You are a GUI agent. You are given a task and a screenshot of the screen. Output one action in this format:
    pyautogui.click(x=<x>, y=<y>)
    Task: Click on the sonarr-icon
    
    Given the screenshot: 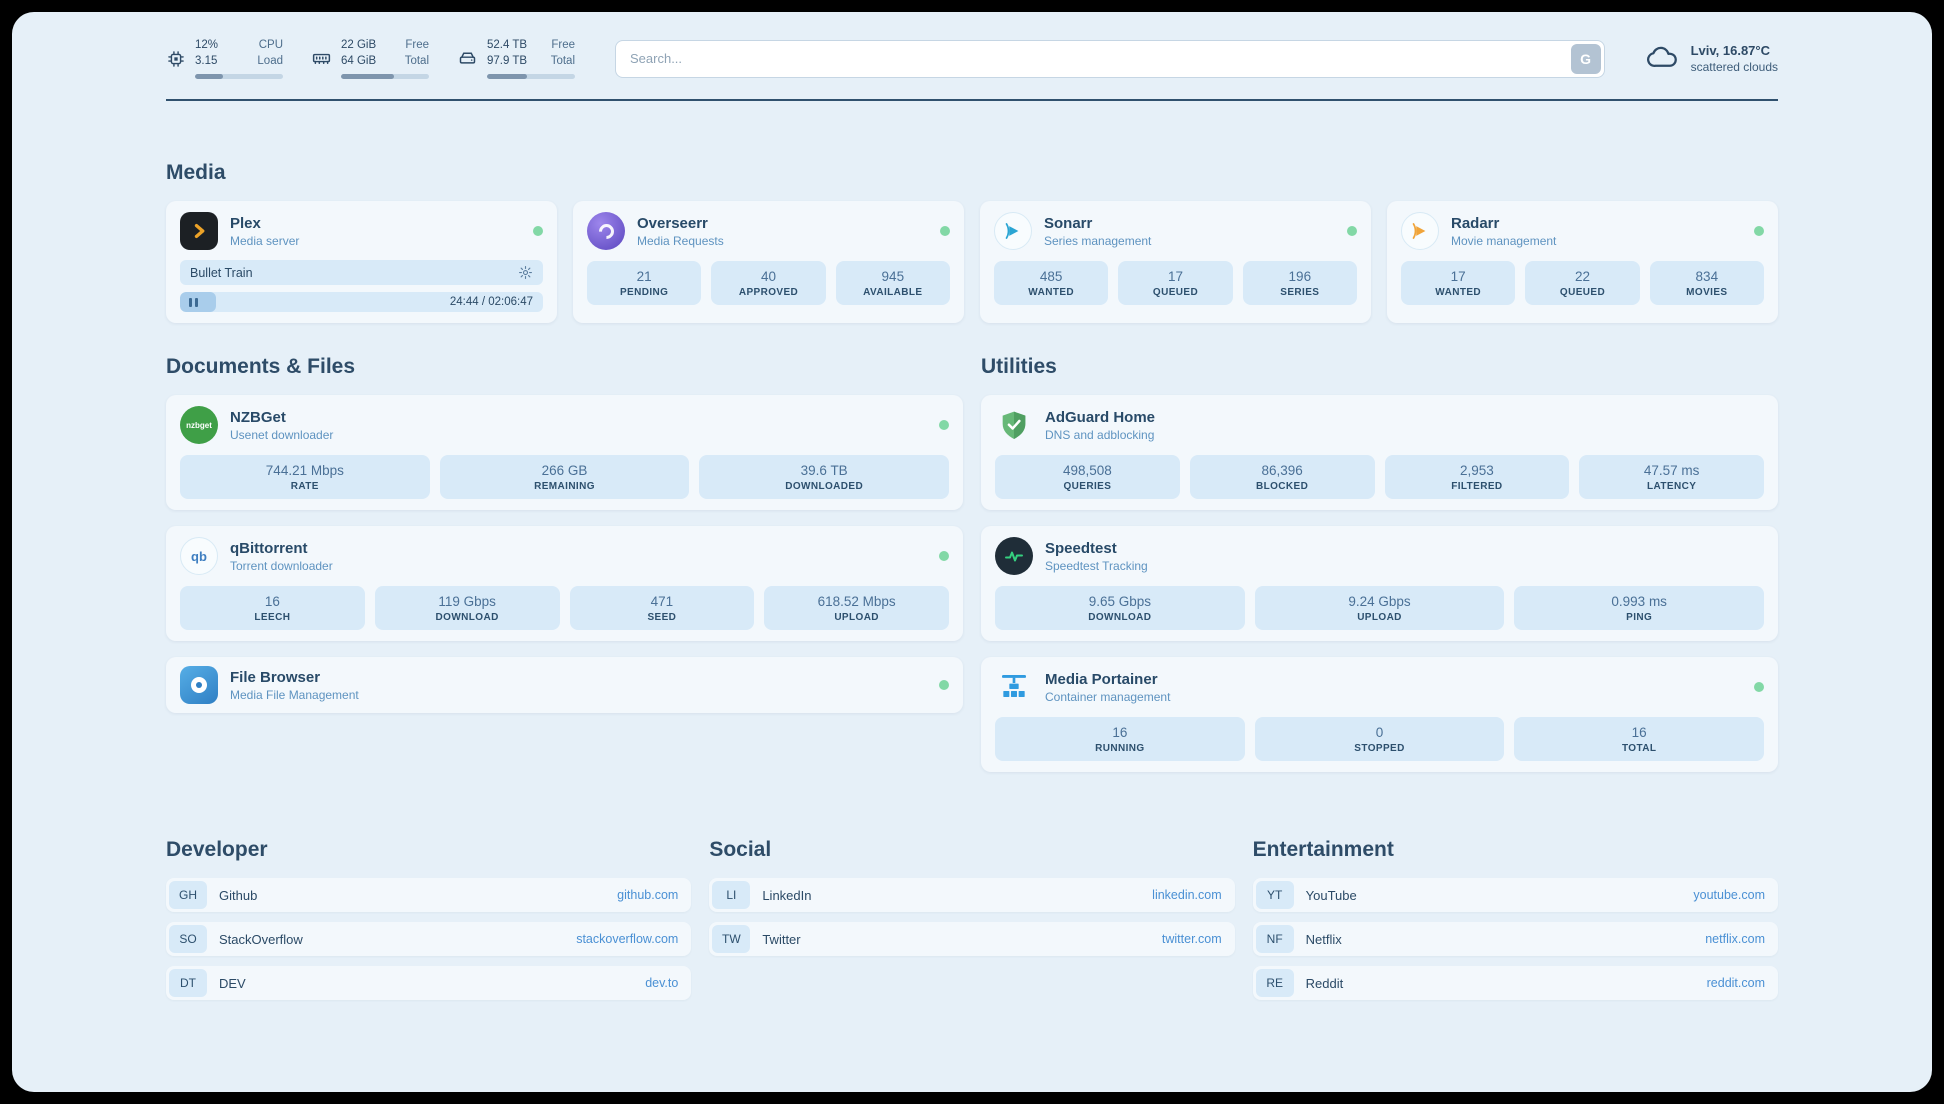 What is the action you would take?
    pyautogui.click(x=1013, y=231)
    